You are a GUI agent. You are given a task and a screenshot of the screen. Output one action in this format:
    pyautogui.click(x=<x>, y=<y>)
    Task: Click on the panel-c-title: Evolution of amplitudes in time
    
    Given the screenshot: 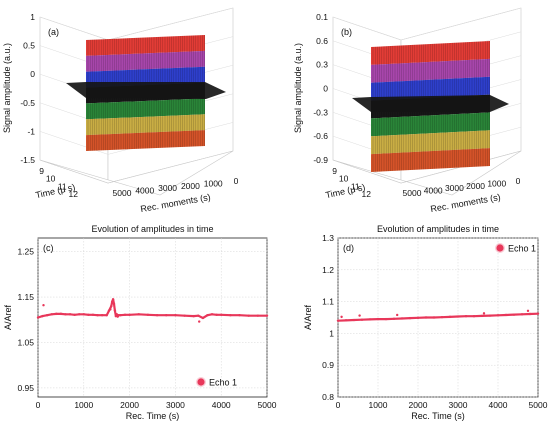 What is the action you would take?
    pyautogui.click(x=152, y=229)
    